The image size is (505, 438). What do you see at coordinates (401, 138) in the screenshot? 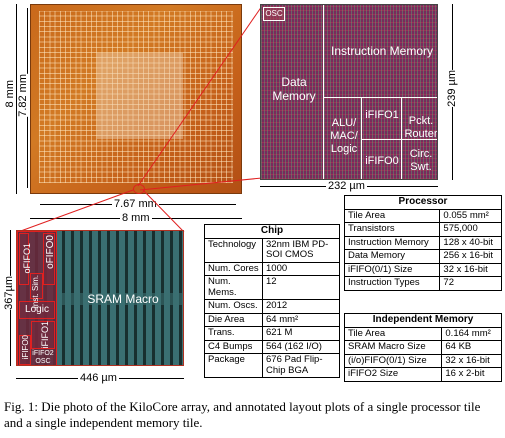
I see `divider-fifo-right` at bounding box center [401, 138].